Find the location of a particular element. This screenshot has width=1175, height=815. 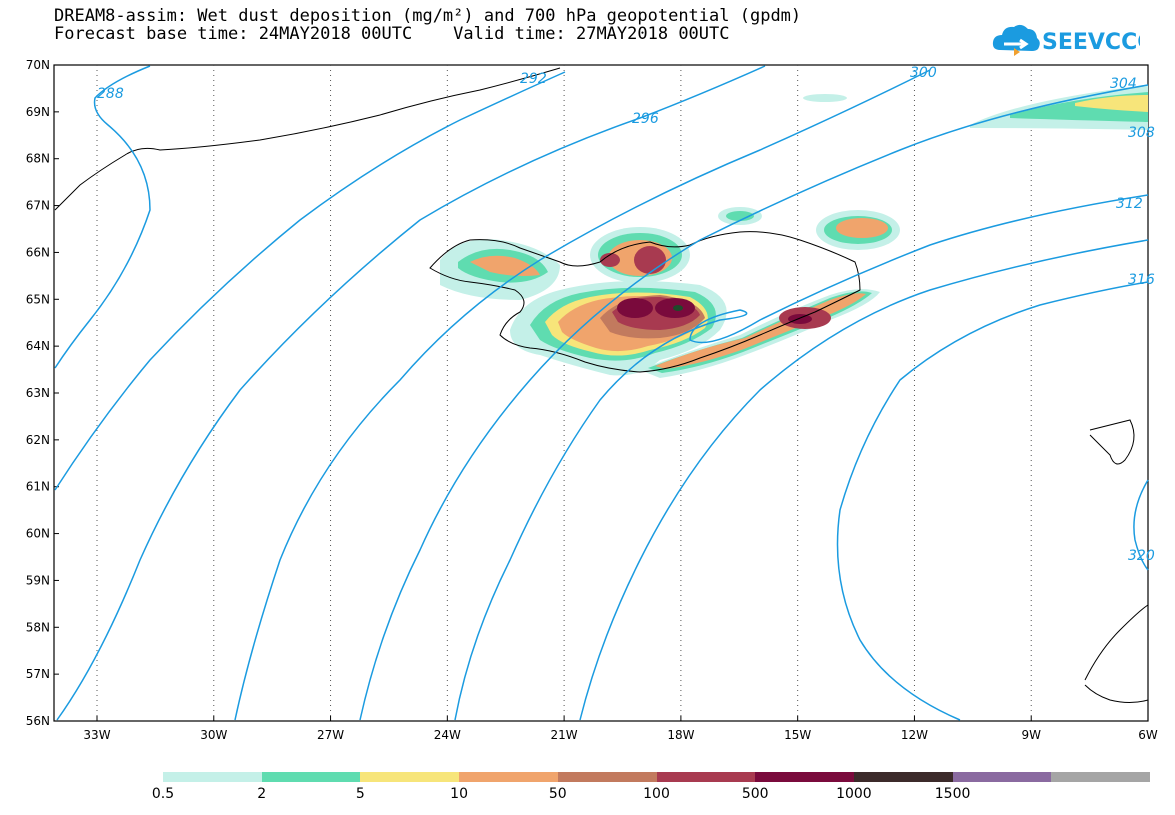

lat-tick-label: 60N is located at coordinates (38, 534).